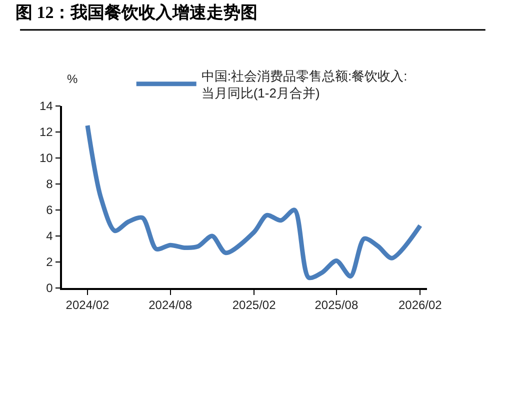 This screenshot has height=404, width=515. I want to click on chart-title: 图 12：我国餐饮收入增速走势图, so click(136, 12).